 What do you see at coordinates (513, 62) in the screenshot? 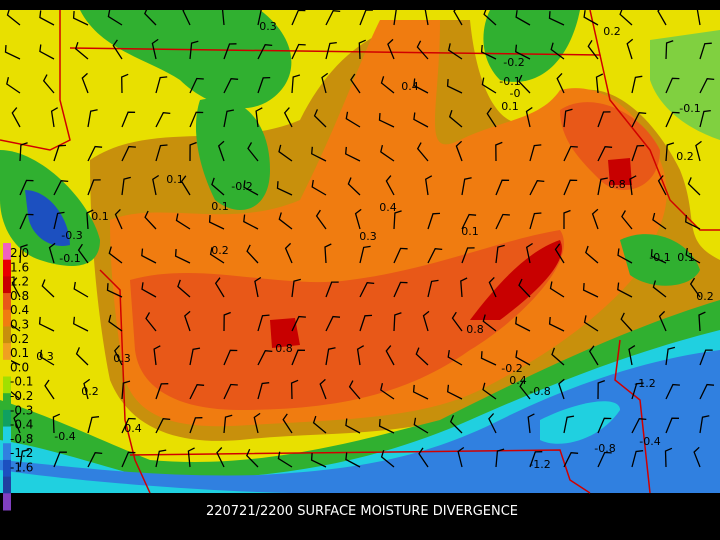
I see `contour-label: -0.2` at bounding box center [513, 62].